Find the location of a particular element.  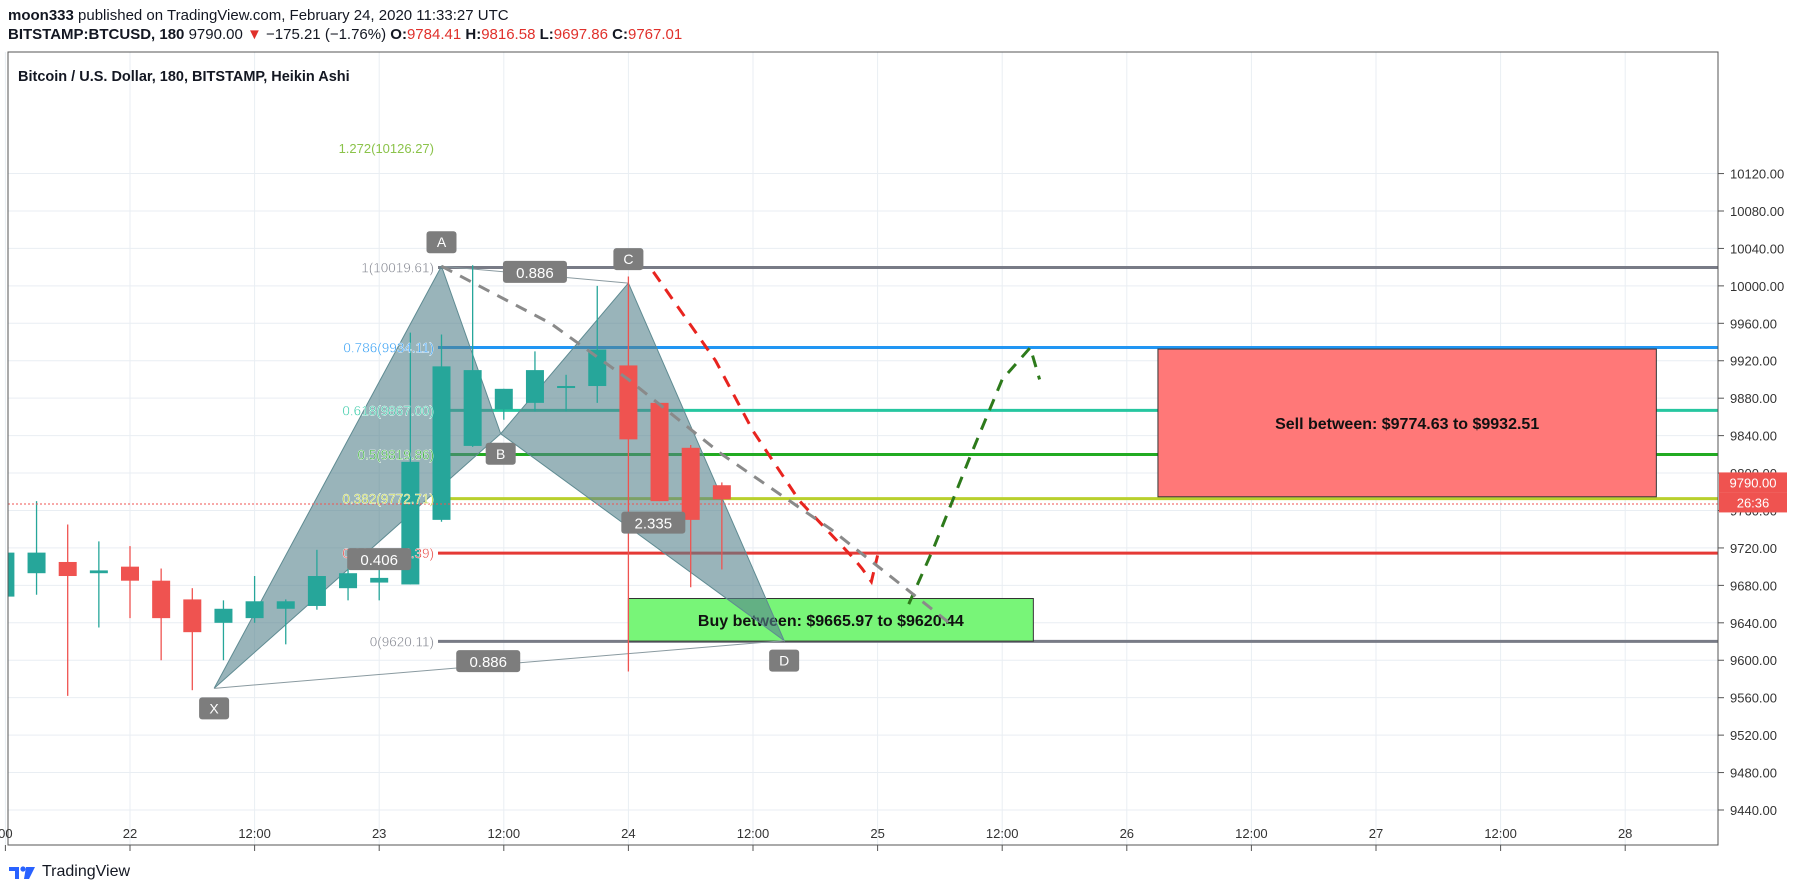

footer: TradingView is located at coordinates (69, 872).